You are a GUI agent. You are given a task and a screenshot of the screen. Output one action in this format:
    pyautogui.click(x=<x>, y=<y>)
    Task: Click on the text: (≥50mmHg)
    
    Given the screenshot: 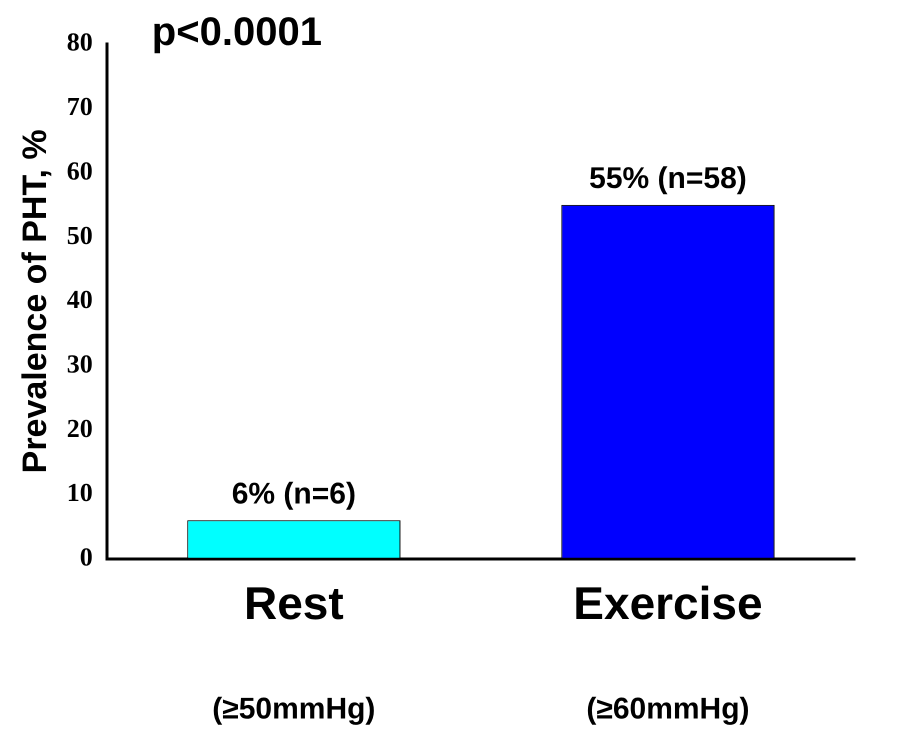 What is the action you would take?
    pyautogui.click(x=294, y=709)
    